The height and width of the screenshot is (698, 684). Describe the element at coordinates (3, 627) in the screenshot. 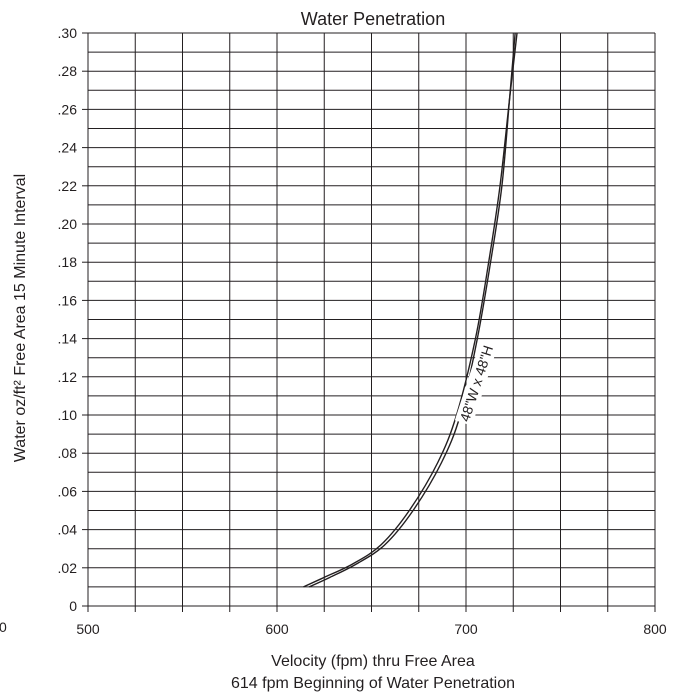

I see `edge-fragment: 0` at that location.